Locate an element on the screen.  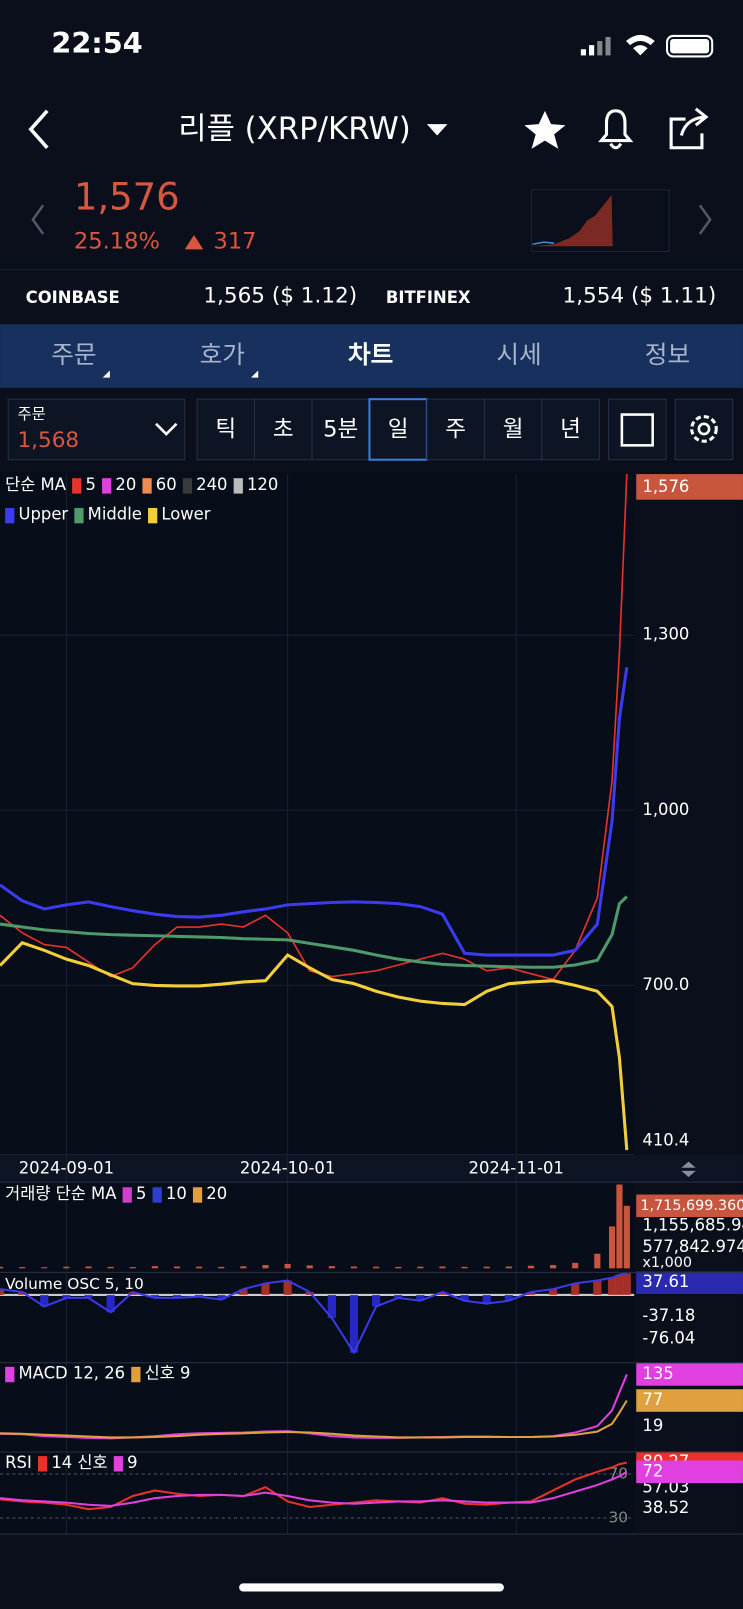
legend-label: RSI is located at coordinates (18, 1462).